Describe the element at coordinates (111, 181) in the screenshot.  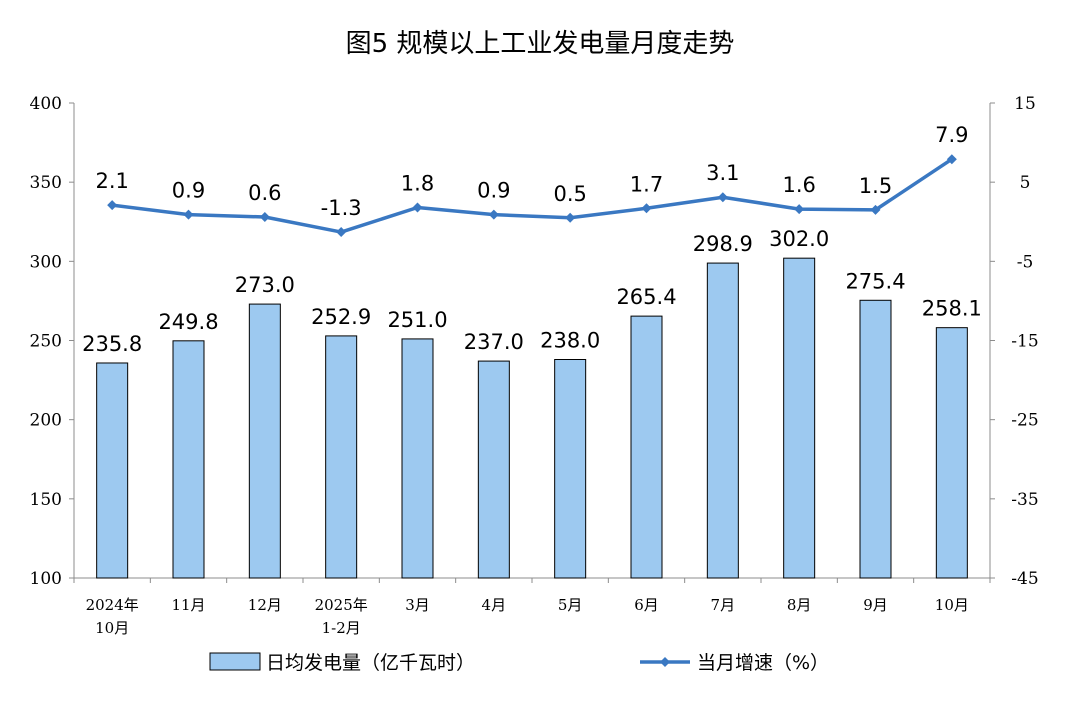
I see `line-data-label: 2.1` at that location.